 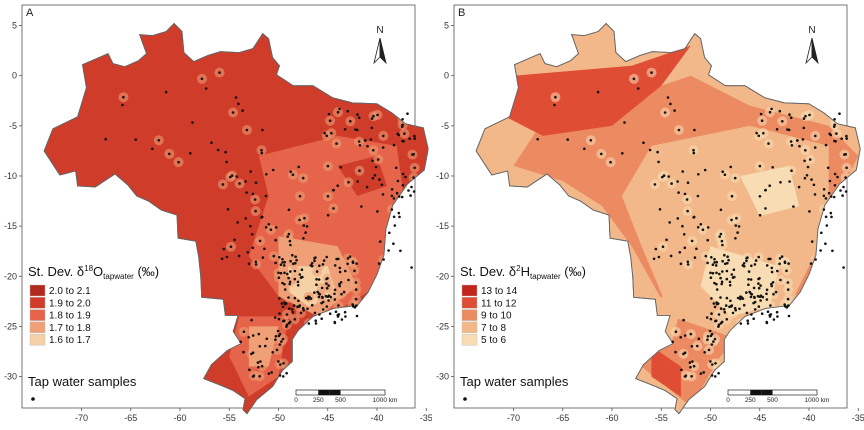 What do you see at coordinates (30, 13) in the screenshot?
I see `panel-letter: A` at bounding box center [30, 13].